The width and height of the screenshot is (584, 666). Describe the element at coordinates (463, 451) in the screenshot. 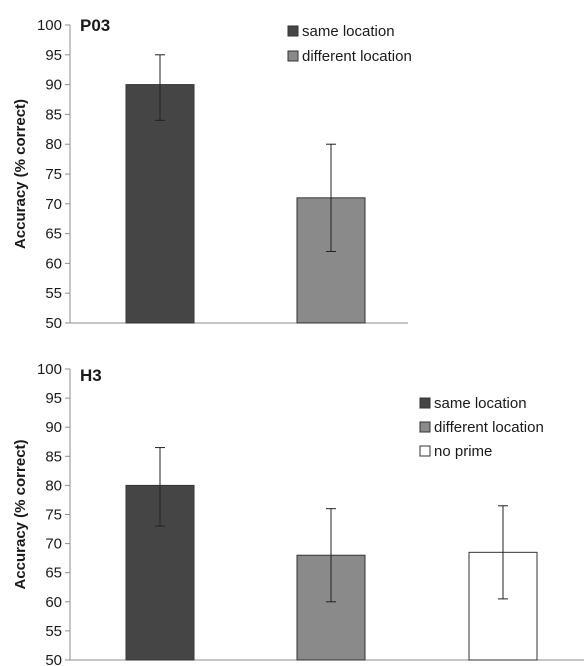

I see `legend-label: no prime` at that location.